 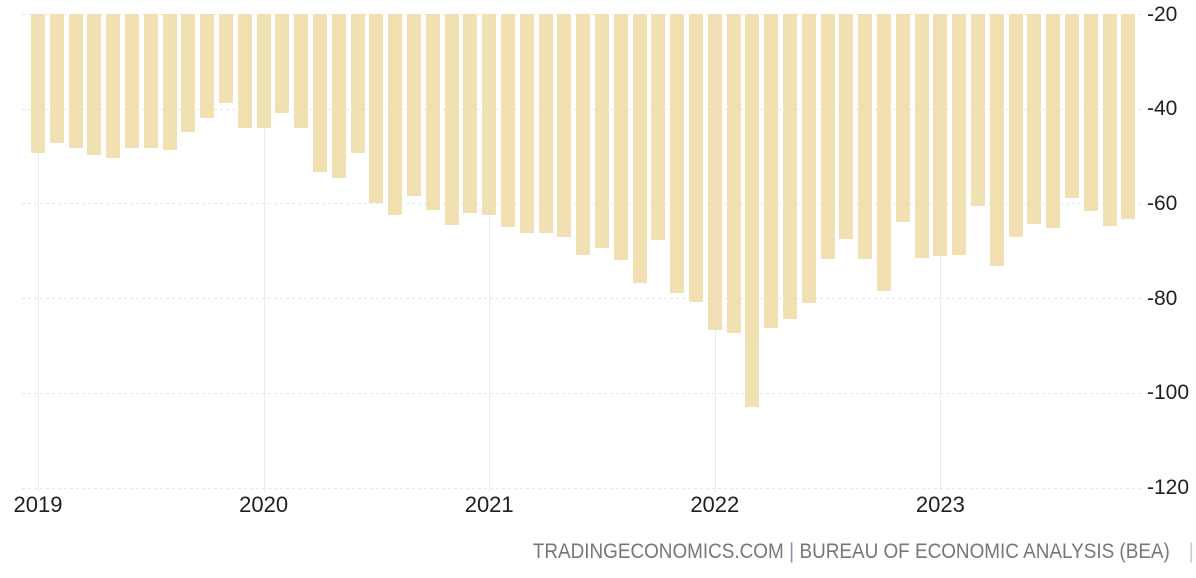 I want to click on y-axis-tick-label: -100, so click(x=1168, y=393).